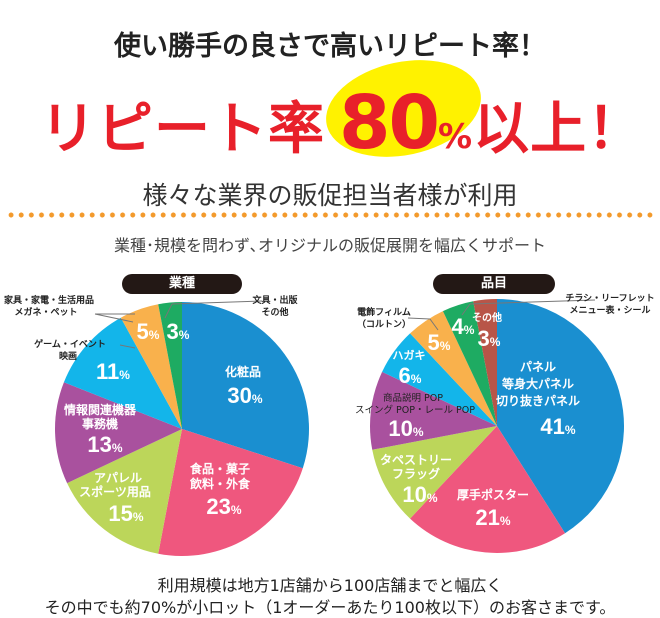 This screenshot has height=618, width=660. Describe the element at coordinates (494, 284) in the screenshot. I see `chart-title-product: 品目` at that location.